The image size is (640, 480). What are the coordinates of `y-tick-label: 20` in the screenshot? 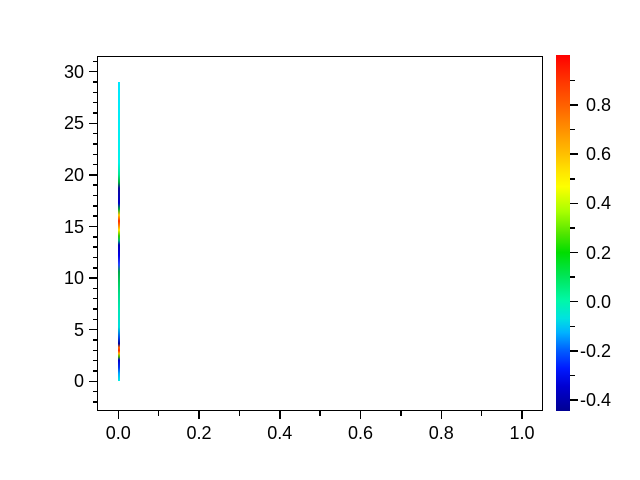 It's located at (73, 174).